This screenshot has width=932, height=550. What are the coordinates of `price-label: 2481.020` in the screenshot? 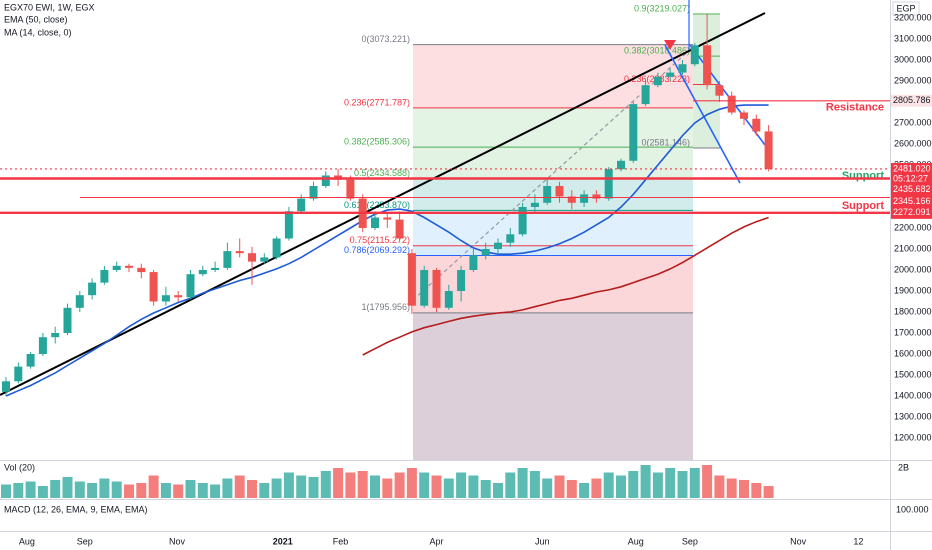 It's located at (912, 168).